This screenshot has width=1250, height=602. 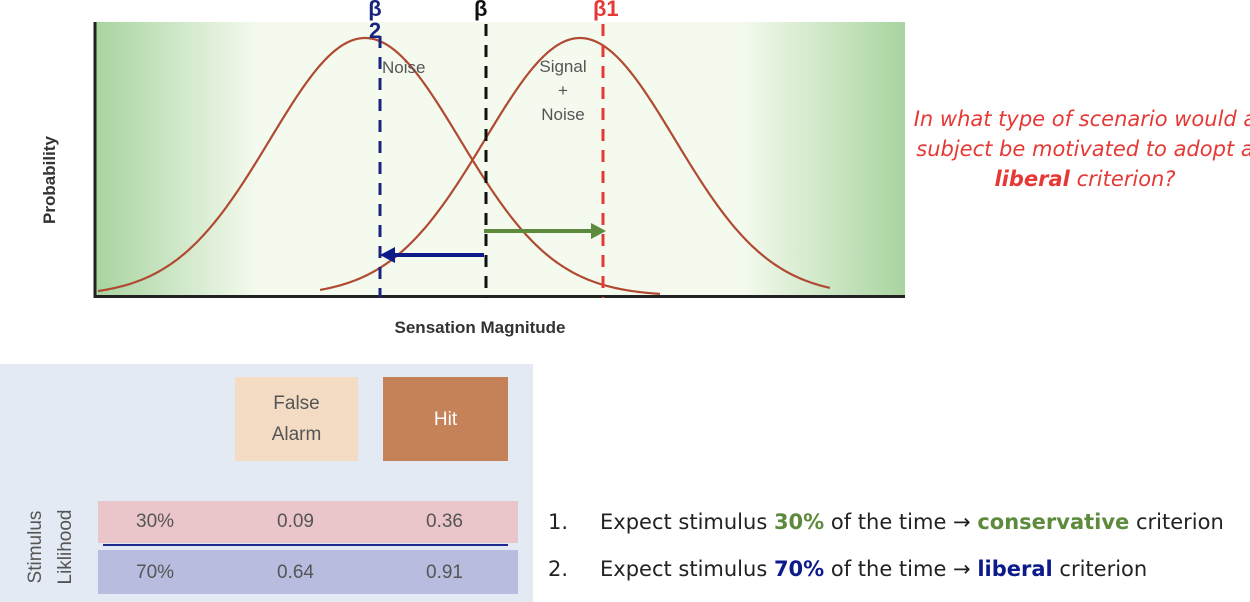 I want to click on list-item-number: 1., so click(x=558, y=522).